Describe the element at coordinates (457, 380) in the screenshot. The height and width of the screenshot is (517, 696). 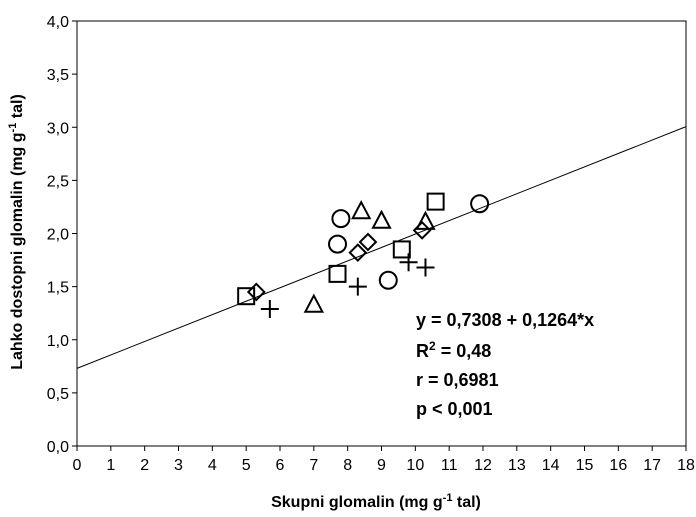
I see `correlation-label: r = 0,6981` at that location.